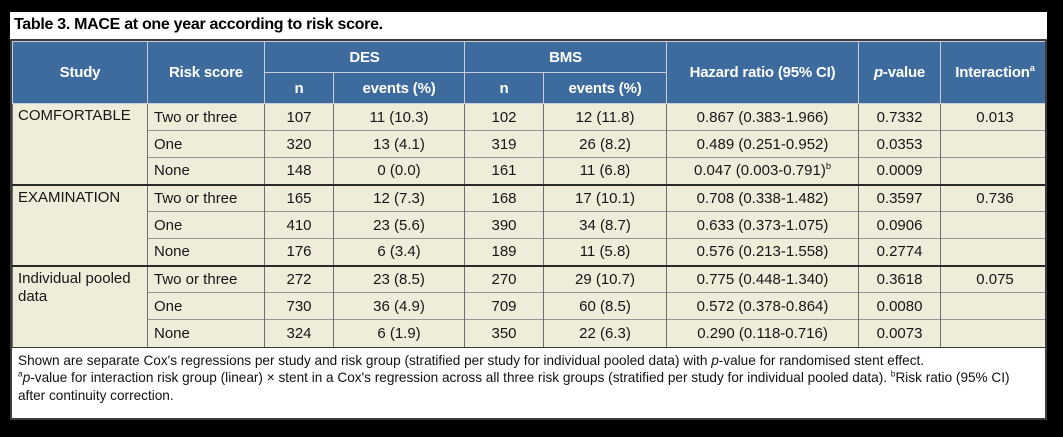 The image size is (1063, 437). What do you see at coordinates (605, 144) in the screenshot?
I see `bms-events-cell: 26 (8.2)` at bounding box center [605, 144].